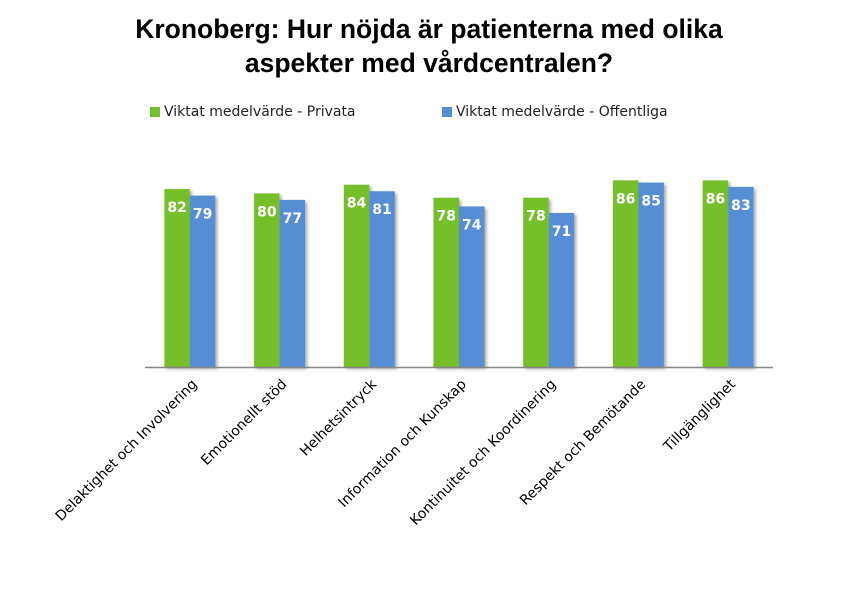 The image size is (858, 591). I want to click on bar-value-label: 80, so click(267, 212).